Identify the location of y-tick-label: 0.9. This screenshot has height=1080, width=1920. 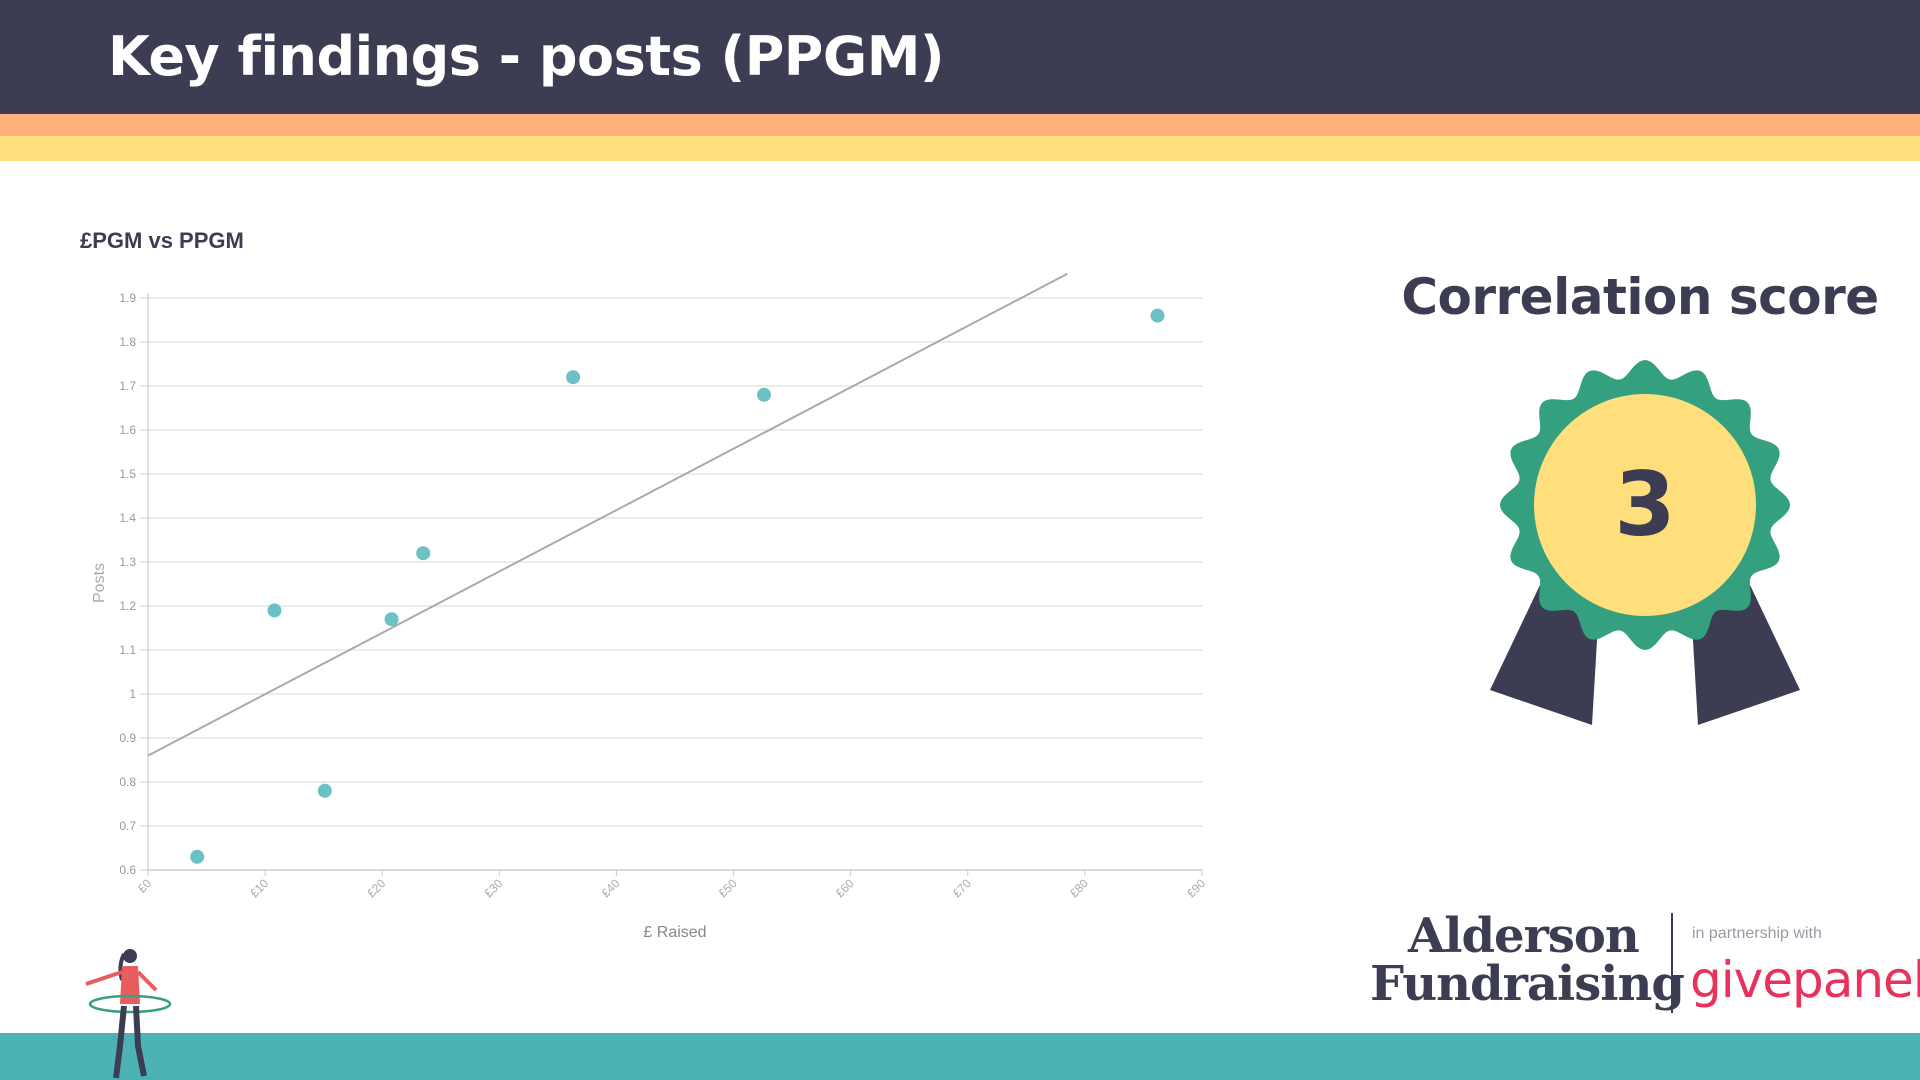
(127, 738).